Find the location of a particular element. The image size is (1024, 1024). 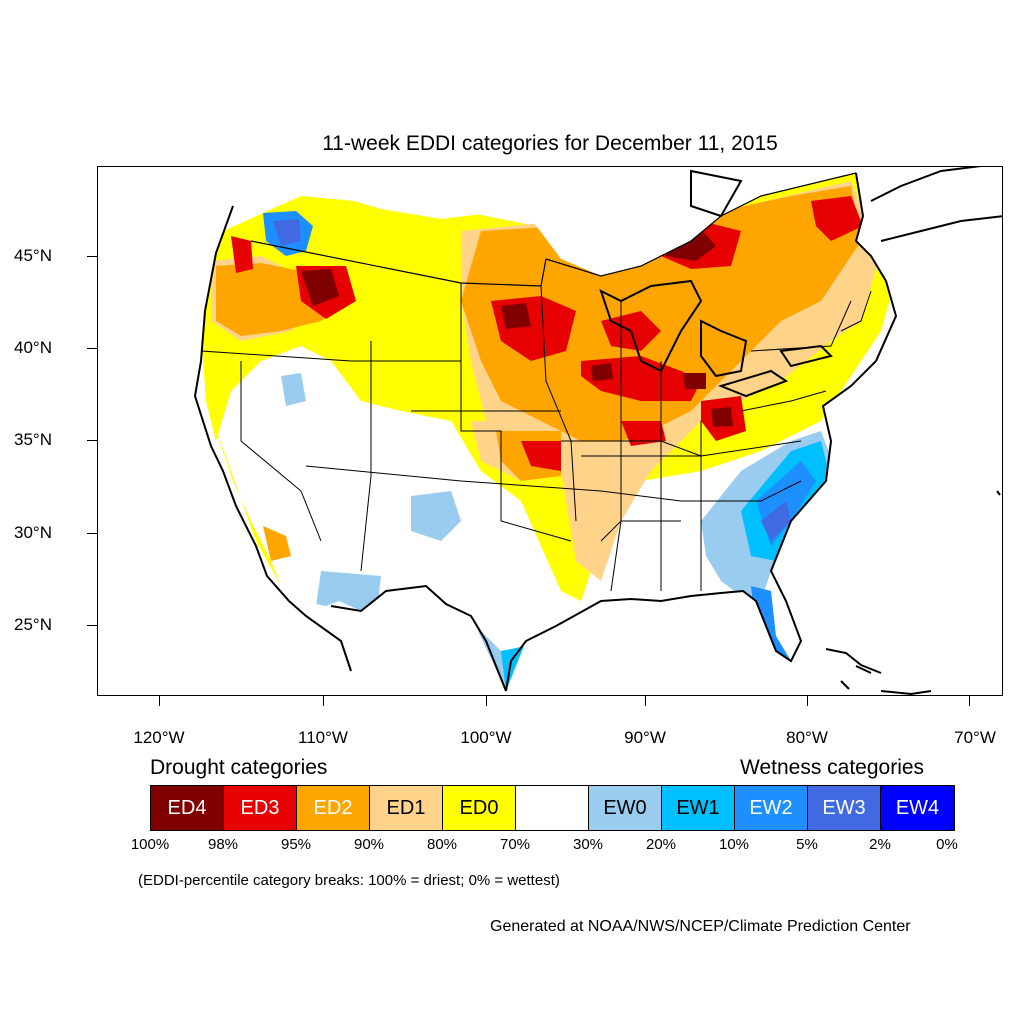

lat-label: 45°N is located at coordinates (33, 255).